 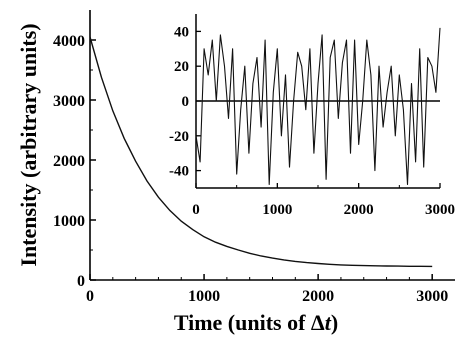 What do you see at coordinates (186, 102) in the screenshot?
I see `inset-y-tick-label: 0` at bounding box center [186, 102].